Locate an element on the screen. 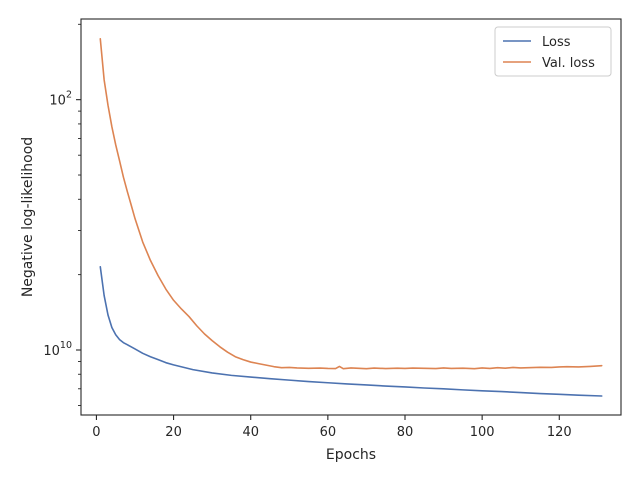  x-tick-label: 20 is located at coordinates (173, 432).